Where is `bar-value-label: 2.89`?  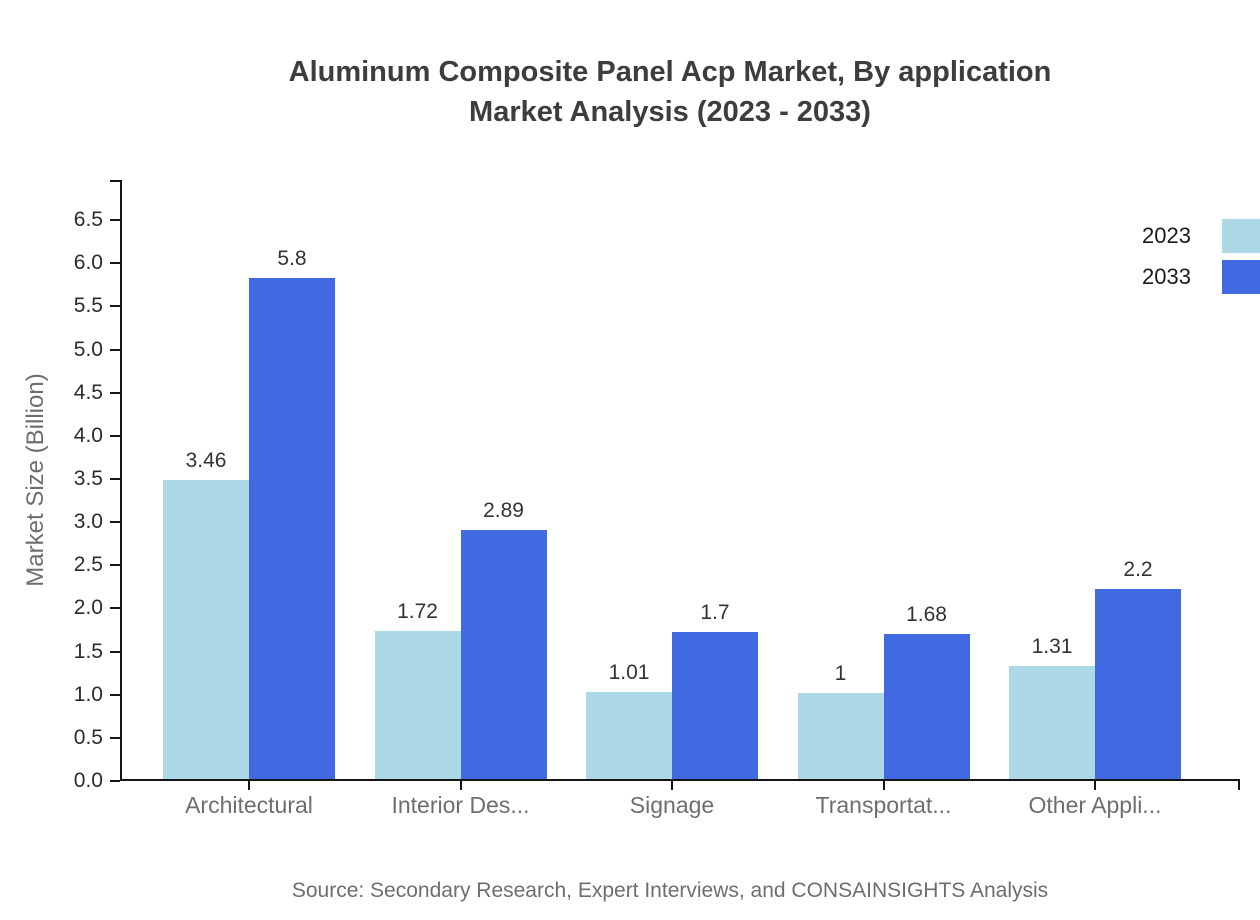 bar-value-label: 2.89 is located at coordinates (503, 510).